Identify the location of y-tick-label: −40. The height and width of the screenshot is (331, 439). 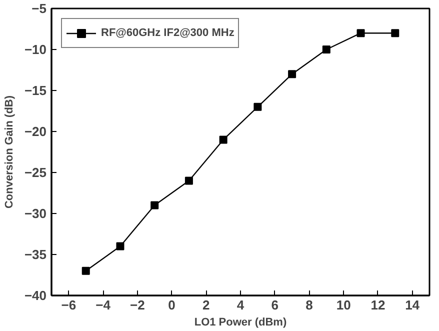
(35, 295).